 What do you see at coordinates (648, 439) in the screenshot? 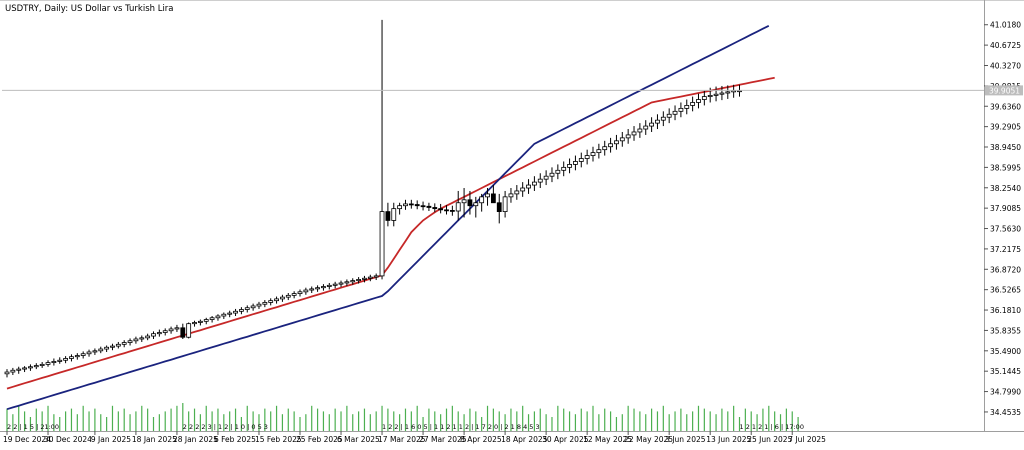
I see `x-tick-label: 22 May 2025` at bounding box center [648, 439].